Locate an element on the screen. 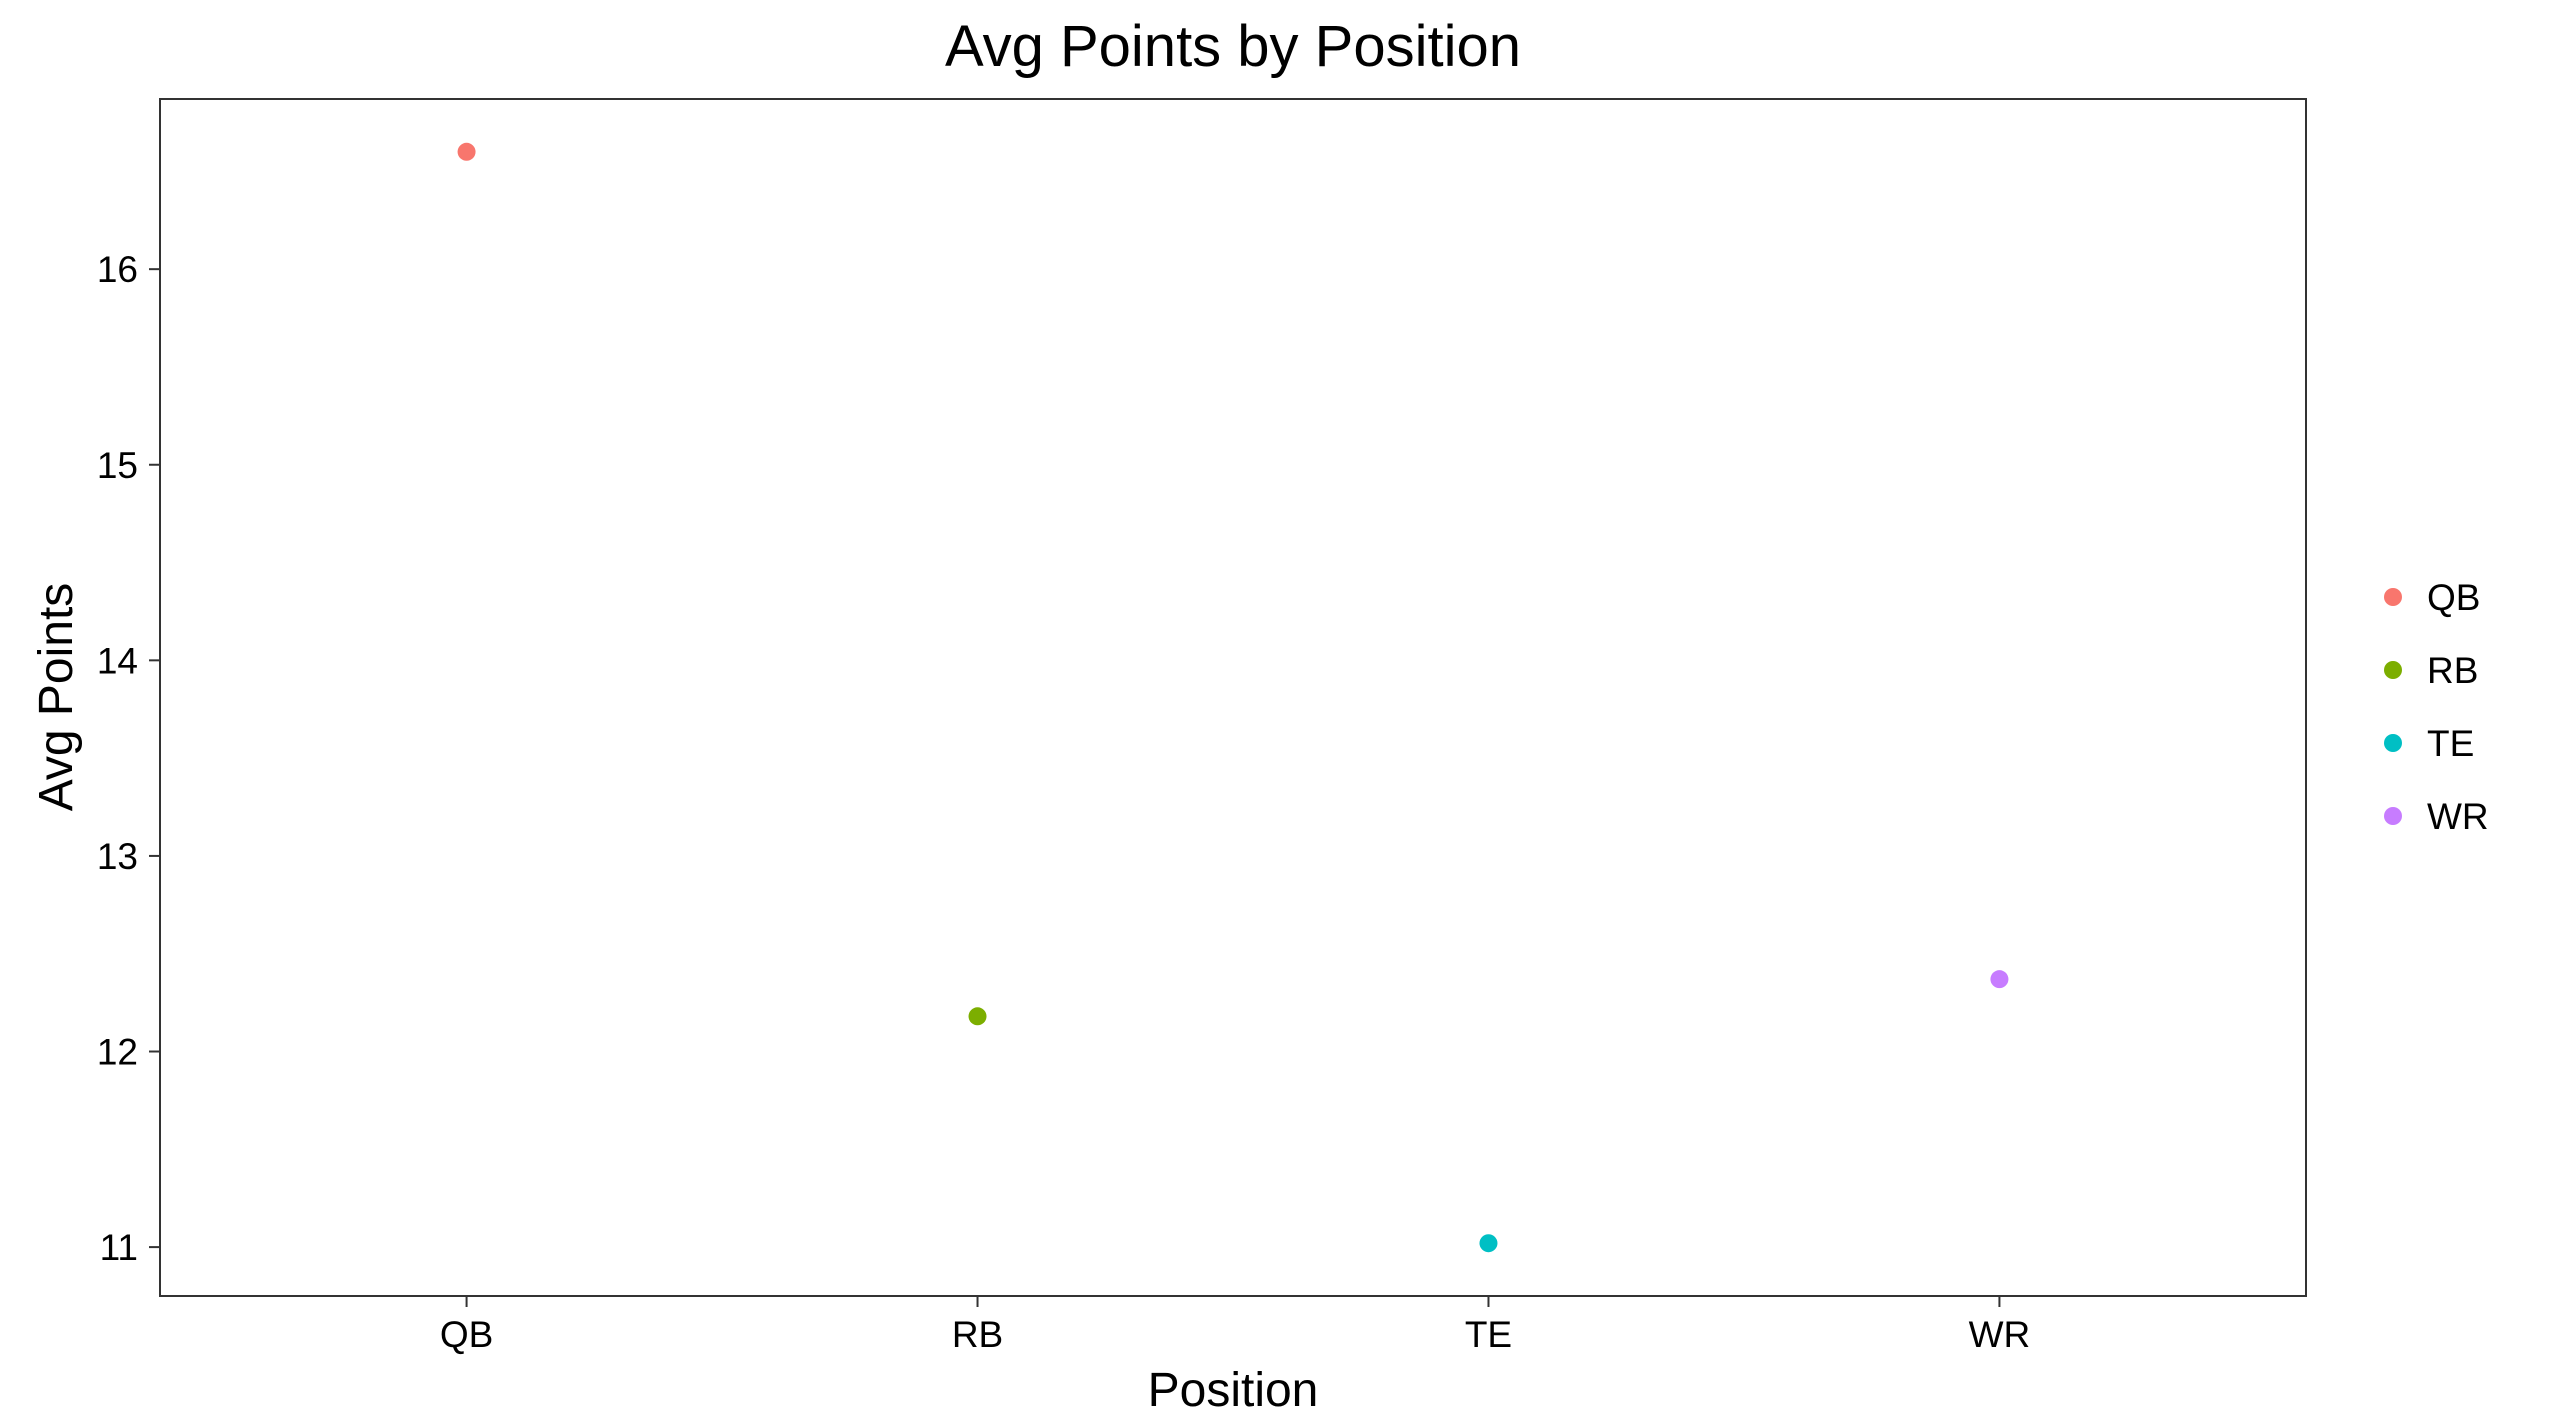  y-tick-label: 12 is located at coordinates (117, 1052).